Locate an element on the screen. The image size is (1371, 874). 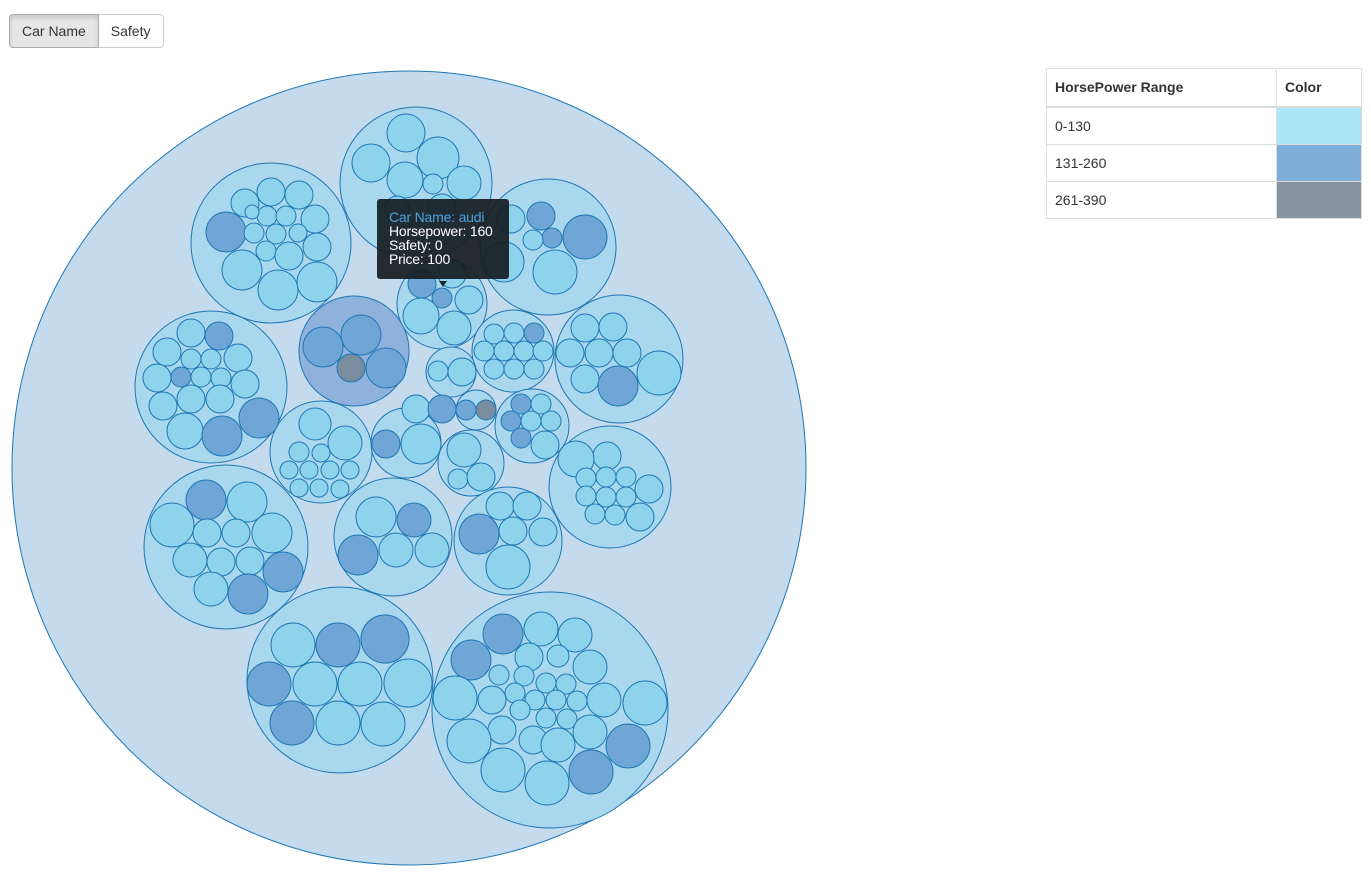
car-name-button: Car Name is located at coordinates (54, 31).